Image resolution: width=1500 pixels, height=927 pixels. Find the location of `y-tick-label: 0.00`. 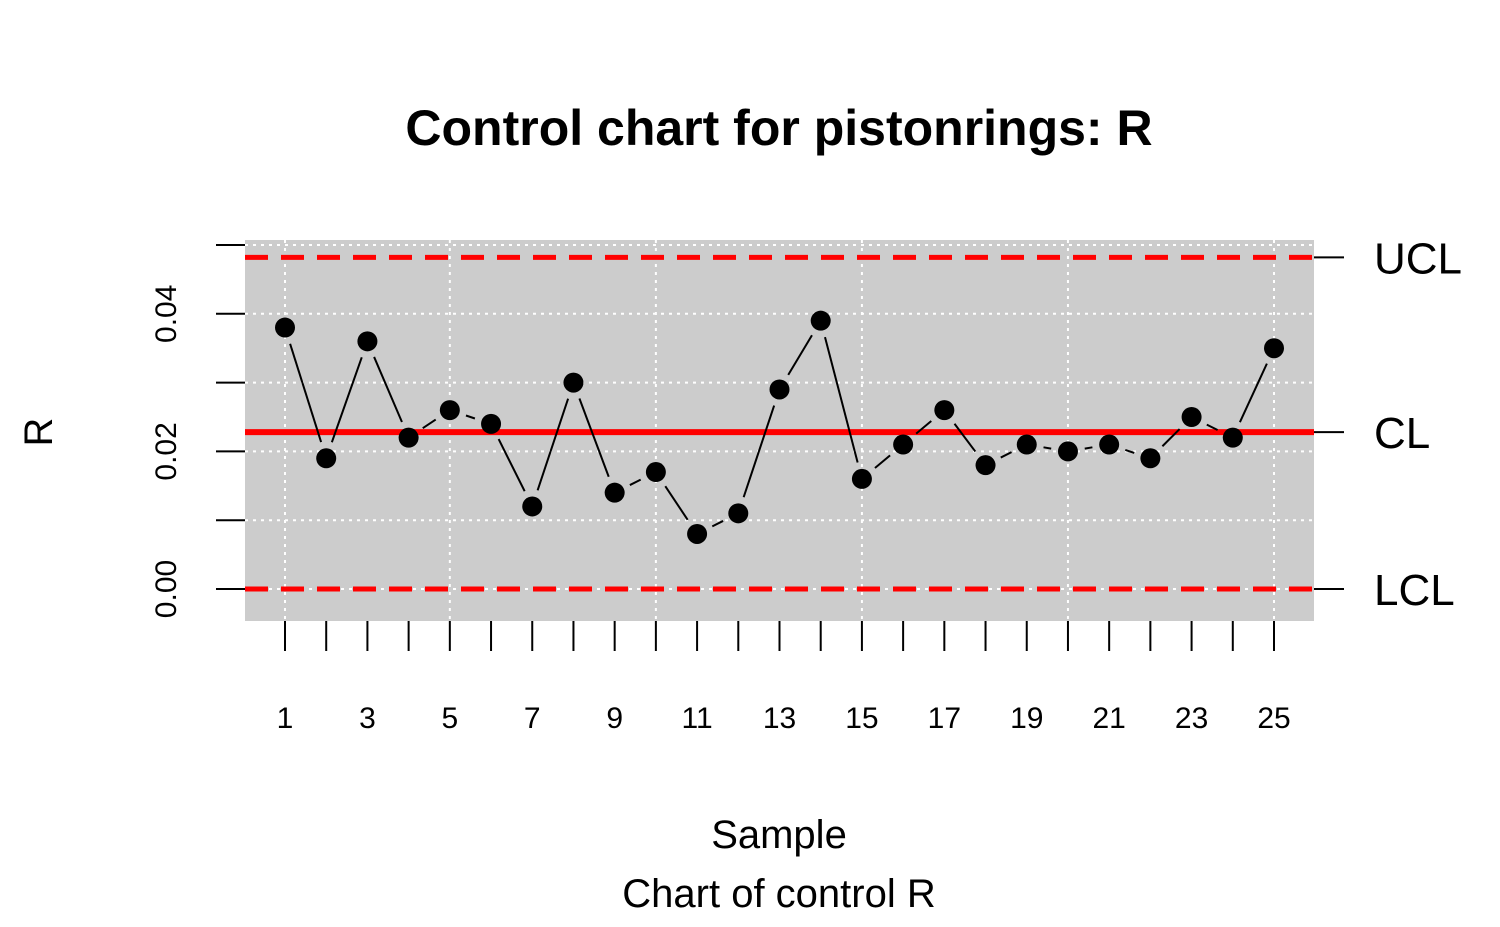

y-tick-label: 0.00 is located at coordinates (166, 589).